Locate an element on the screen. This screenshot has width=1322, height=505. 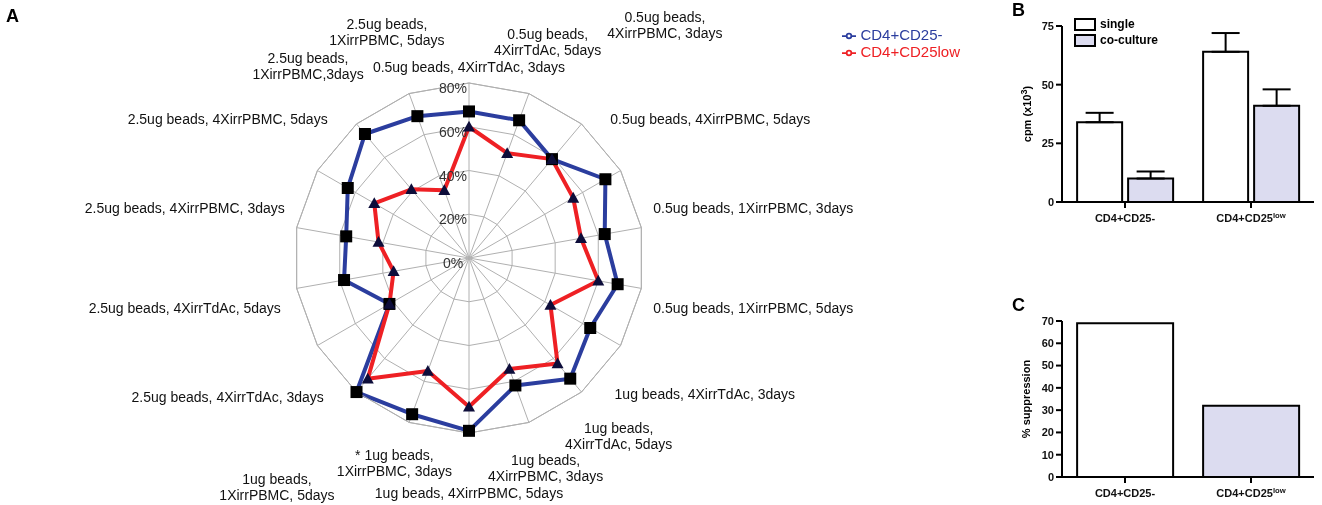
spoke-label: 1ug beads, 4XirrPBMC, 5days is located at coordinates (469, 493).